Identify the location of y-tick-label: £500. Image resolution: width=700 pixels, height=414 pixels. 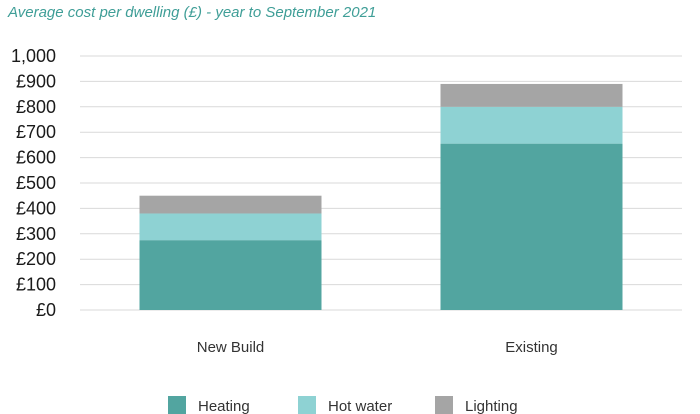
(36, 183).